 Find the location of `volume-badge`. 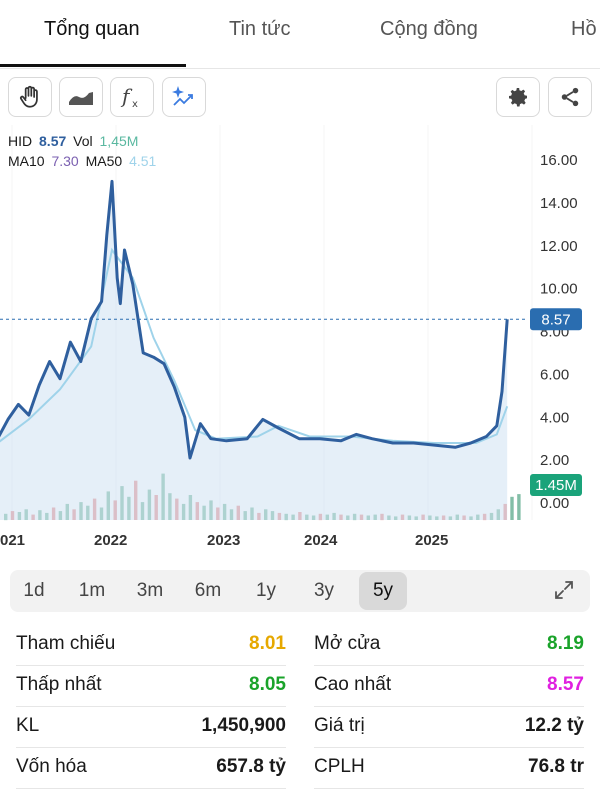

volume-badge is located at coordinates (556, 485).